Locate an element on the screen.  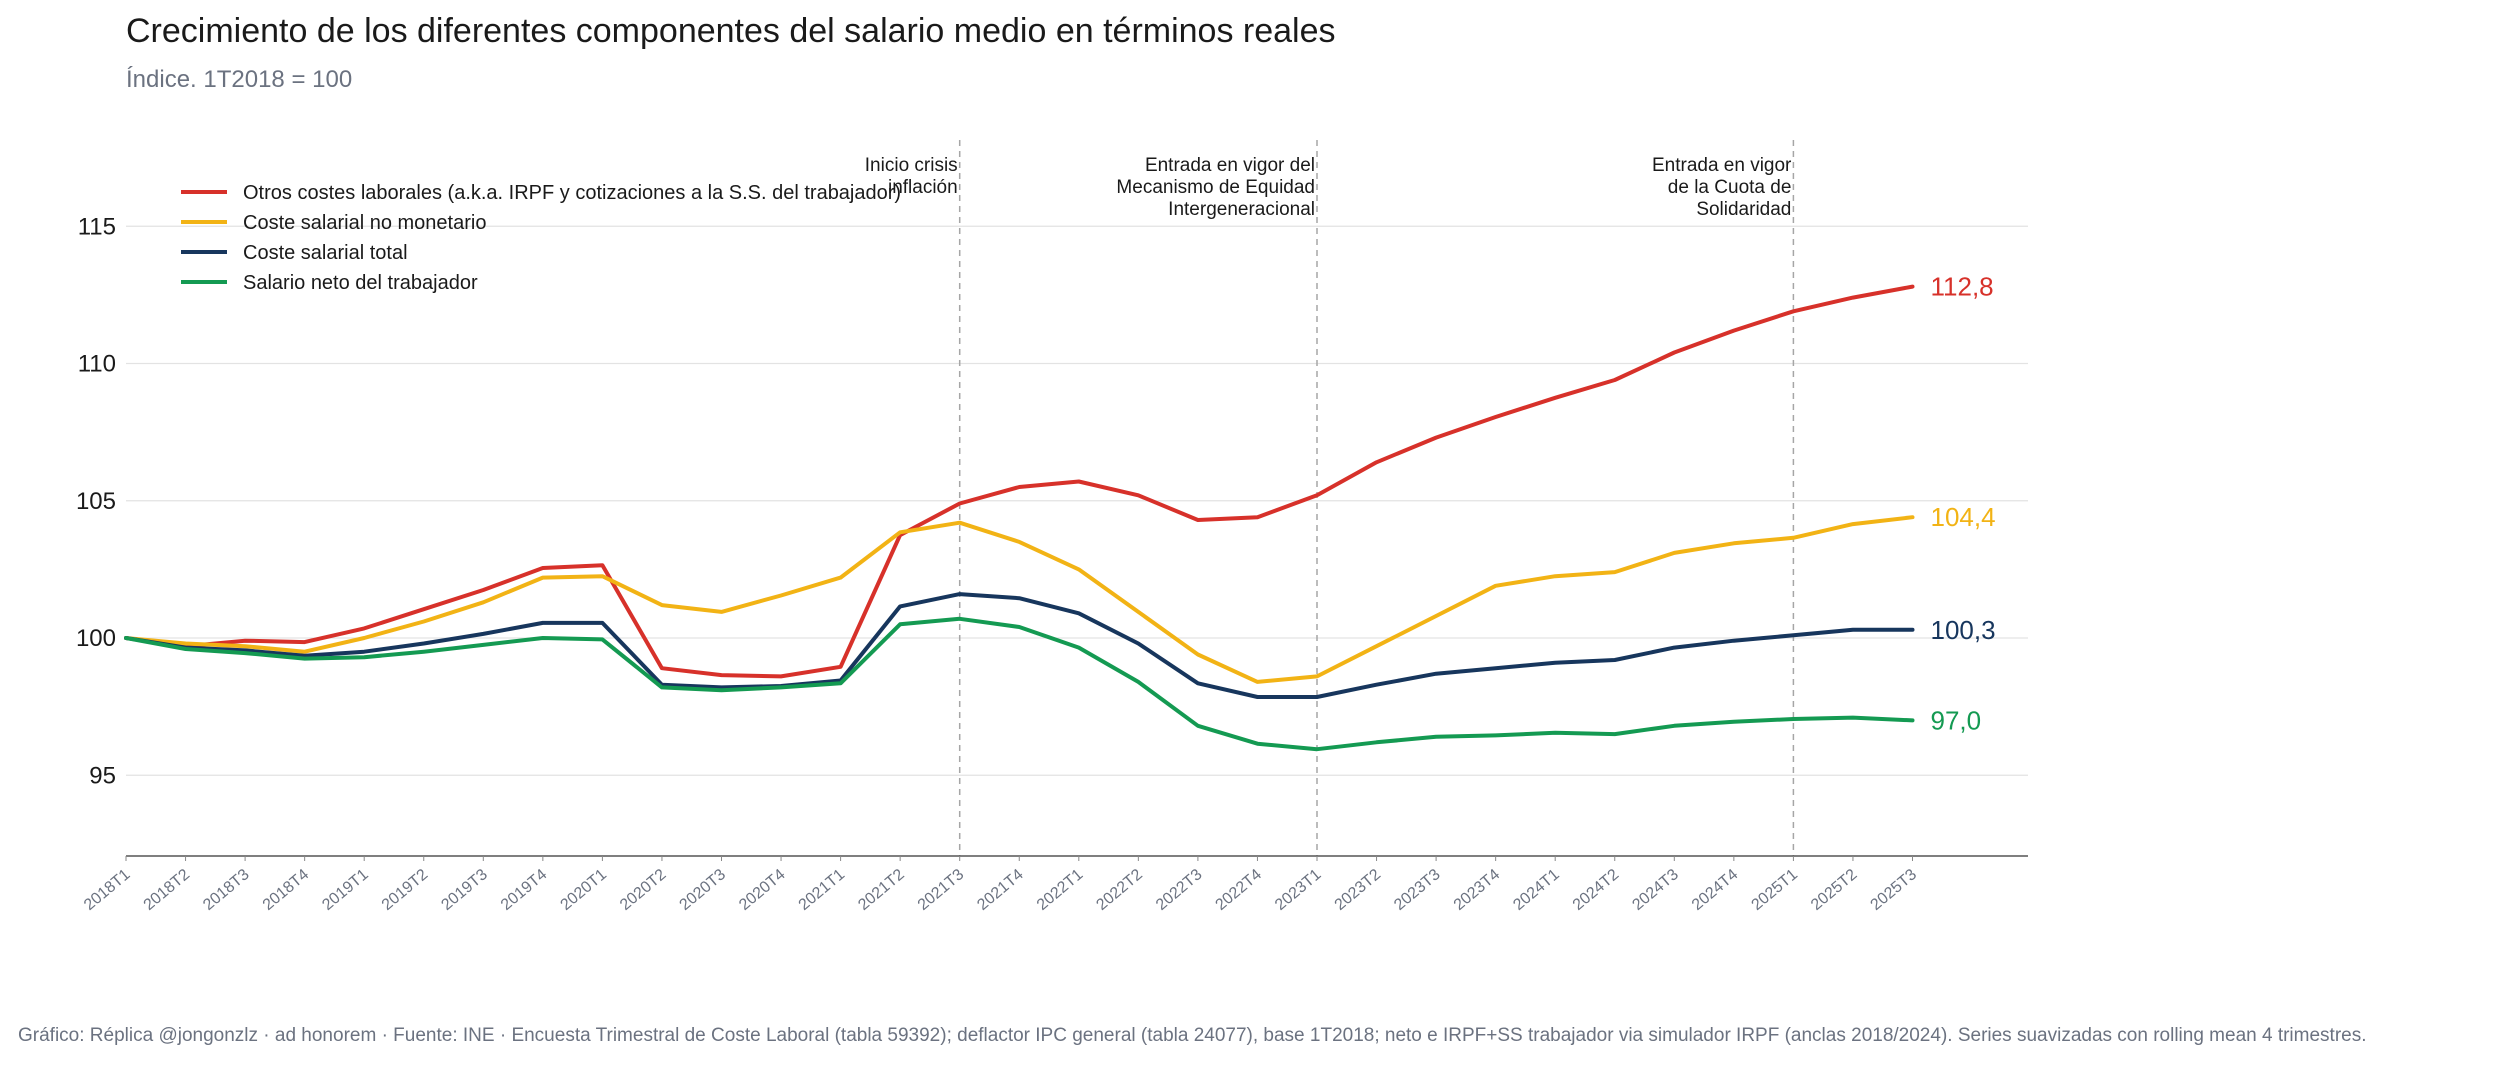
series-end-label: 100,3 is located at coordinates (1963, 630).